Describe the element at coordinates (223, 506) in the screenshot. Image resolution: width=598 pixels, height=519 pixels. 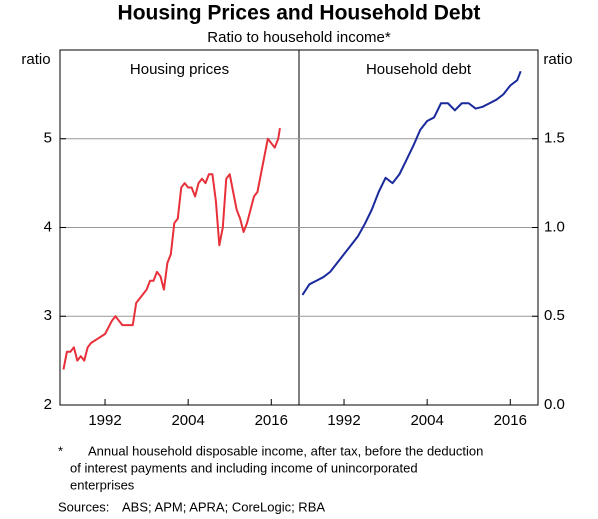
I see `sources: ABS; APM; APRA; CoreLogic; RBA` at that location.